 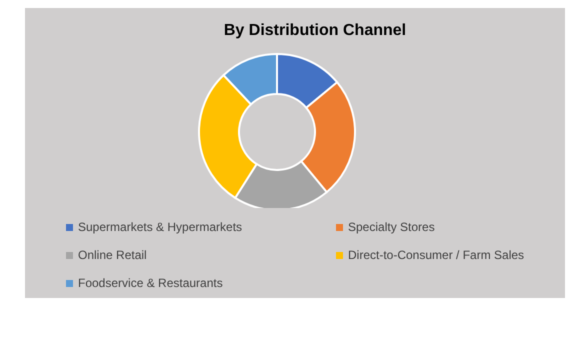 I want to click on legend-label: Supermarkets & Hypermarkets, so click(x=160, y=227).